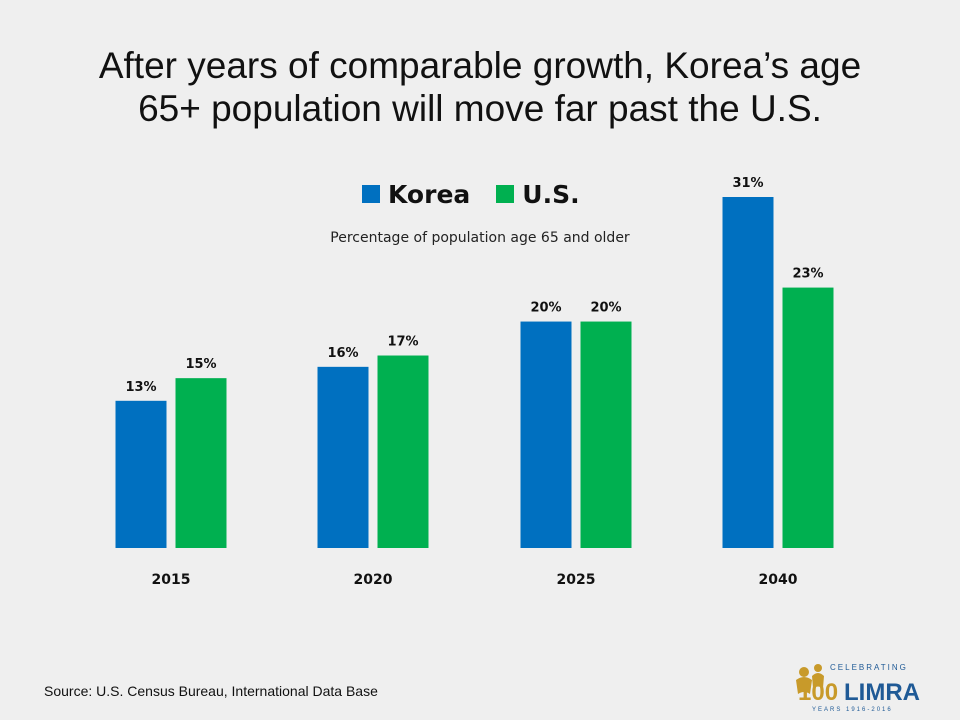 This screenshot has height=720, width=960. Describe the element at coordinates (546, 434) in the screenshot. I see `bar-korea-2025` at that location.